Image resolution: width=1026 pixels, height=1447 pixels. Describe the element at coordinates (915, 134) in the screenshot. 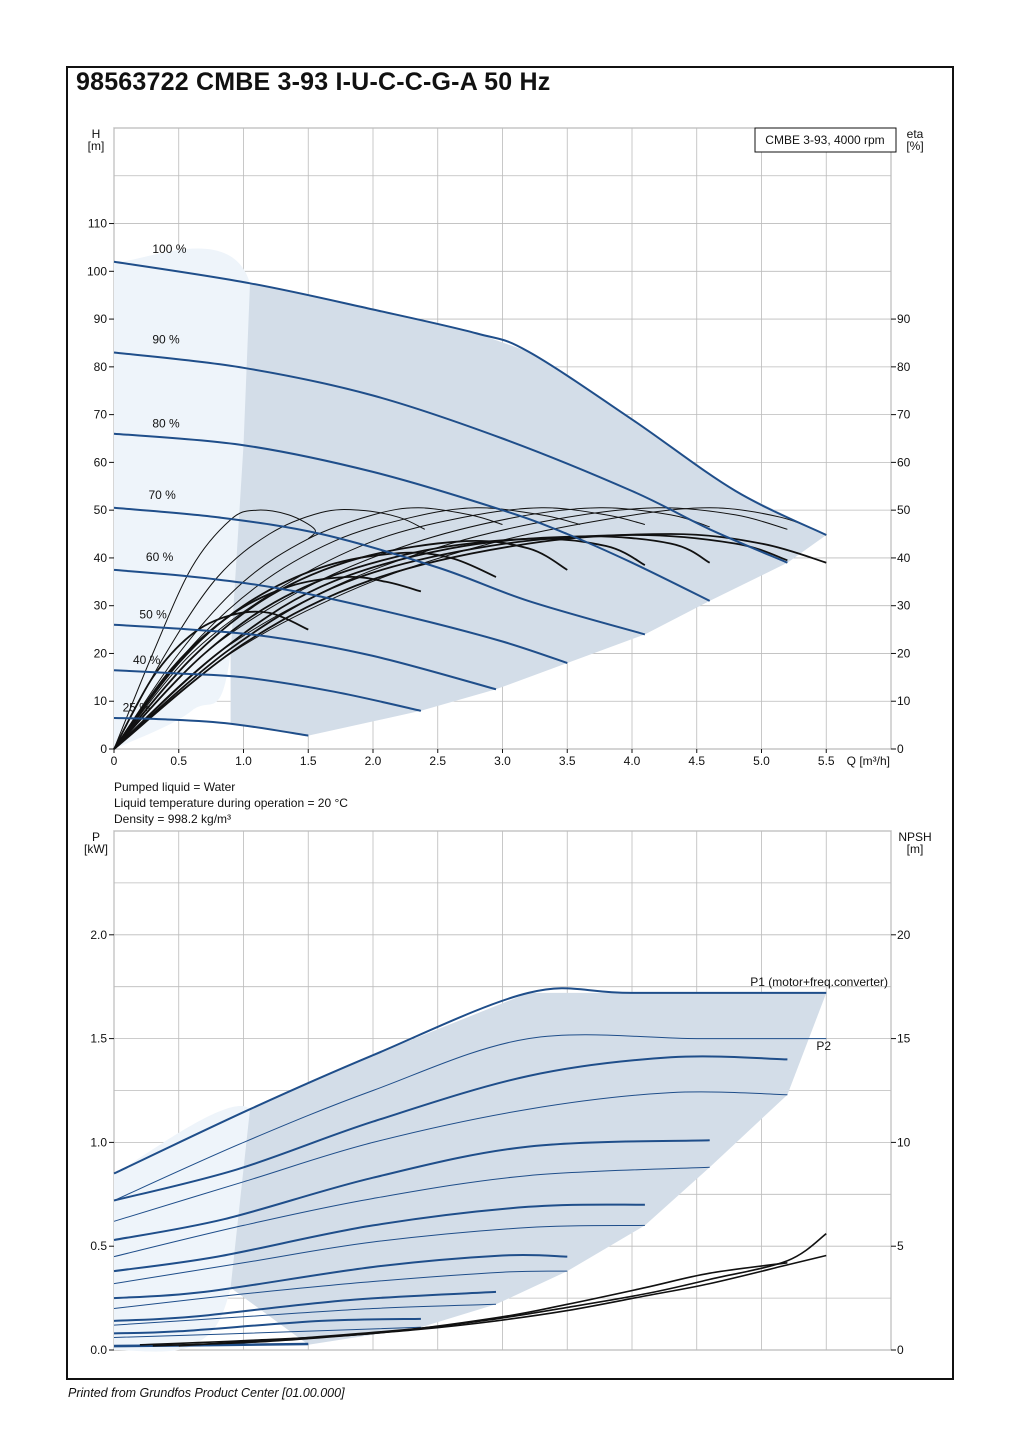

I see `y2-axis-label: eta` at that location.